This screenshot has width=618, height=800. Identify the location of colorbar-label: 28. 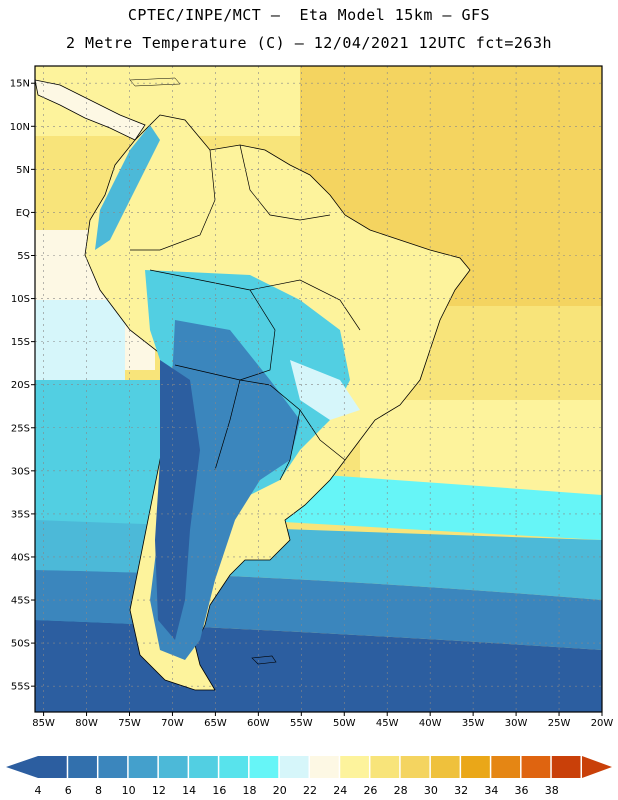
(401, 790).